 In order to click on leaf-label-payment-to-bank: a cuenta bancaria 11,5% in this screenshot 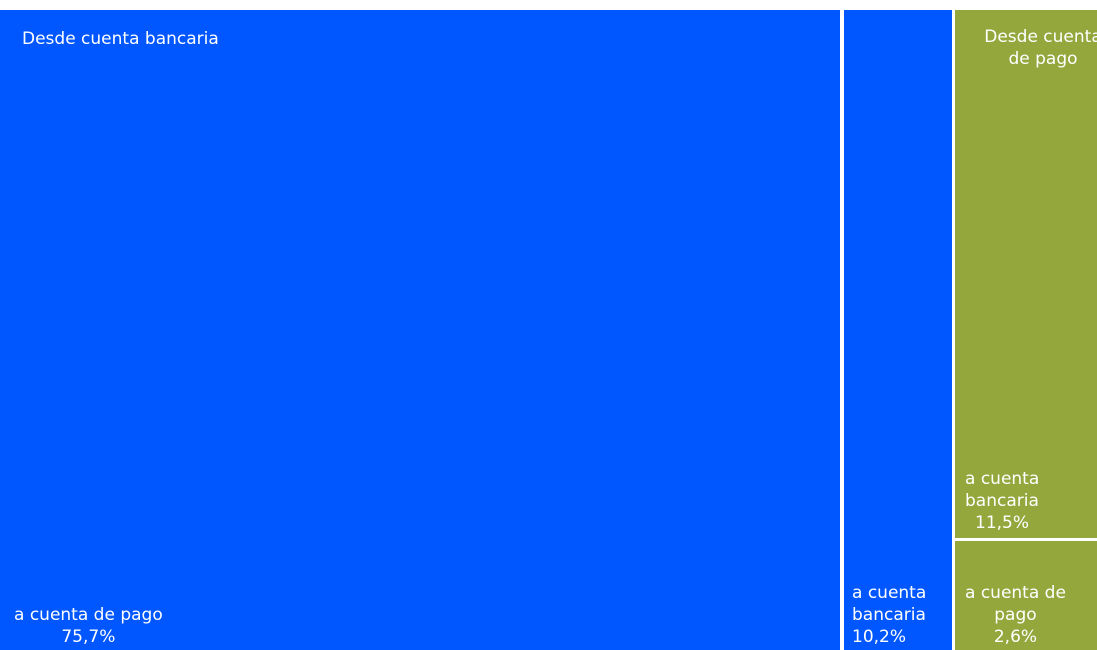, I will do `click(1002, 501)`.